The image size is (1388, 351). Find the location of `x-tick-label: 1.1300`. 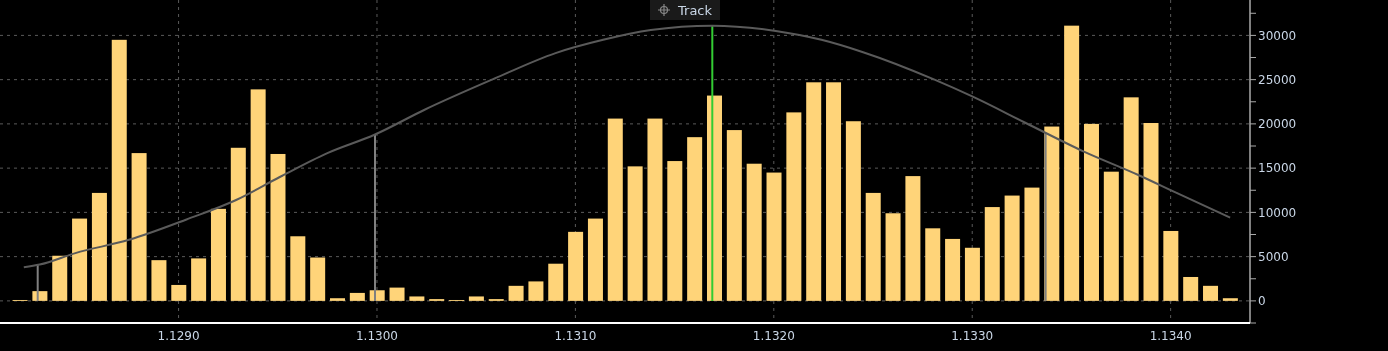

x-tick-label: 1.1300 is located at coordinates (376, 335).